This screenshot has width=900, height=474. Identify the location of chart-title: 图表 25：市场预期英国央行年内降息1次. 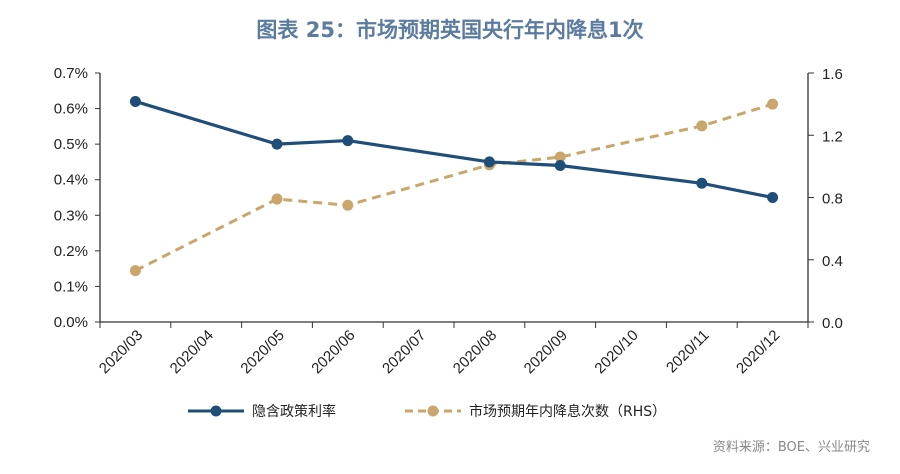
(450, 30).